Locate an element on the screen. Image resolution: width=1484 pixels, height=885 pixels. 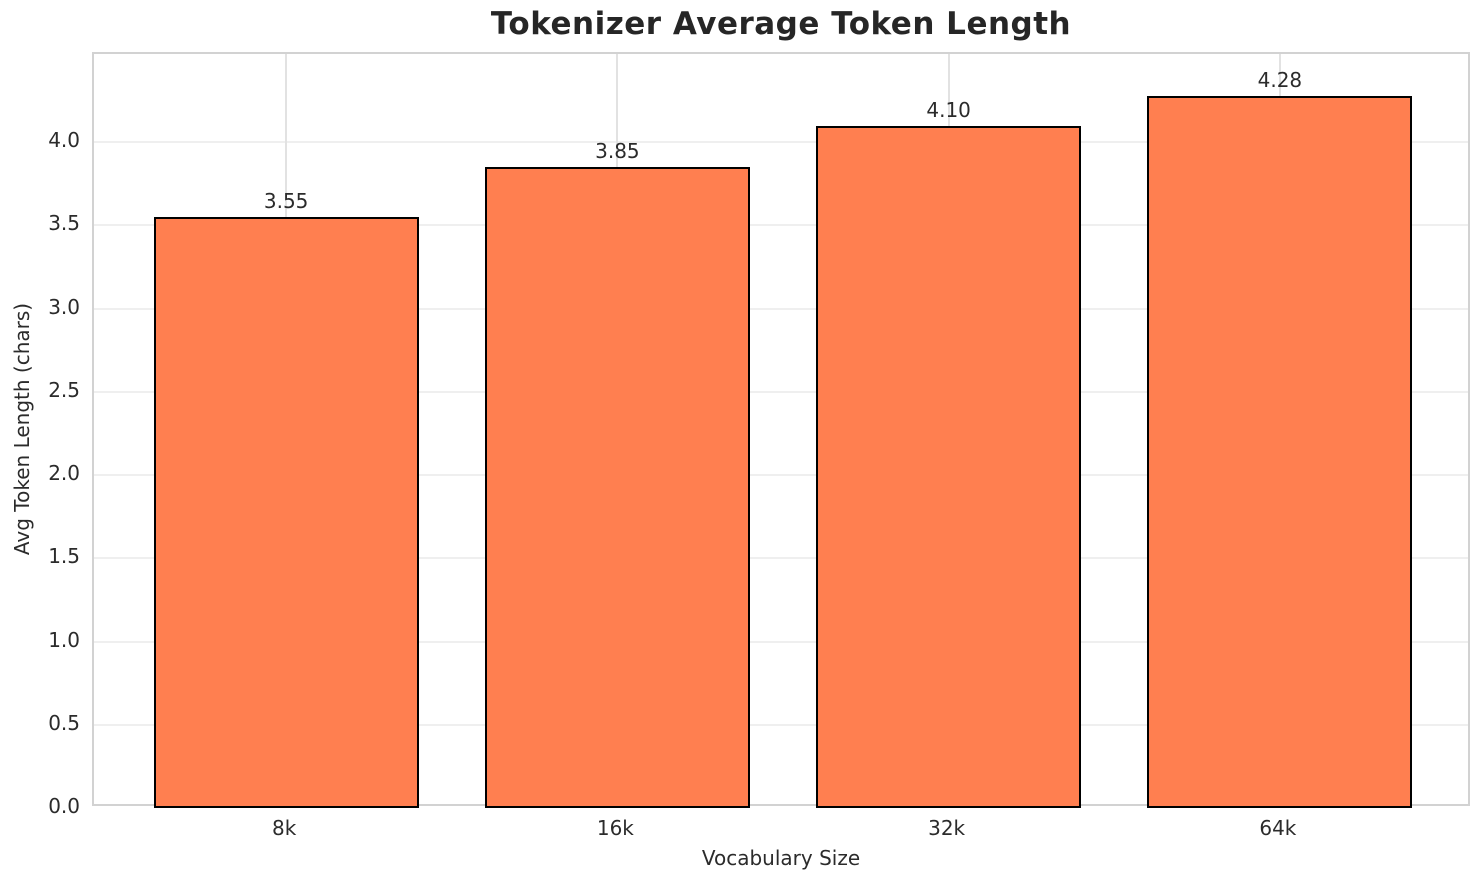
y-axis-label: Avg Token Length (chars) is located at coordinates (22, 429).